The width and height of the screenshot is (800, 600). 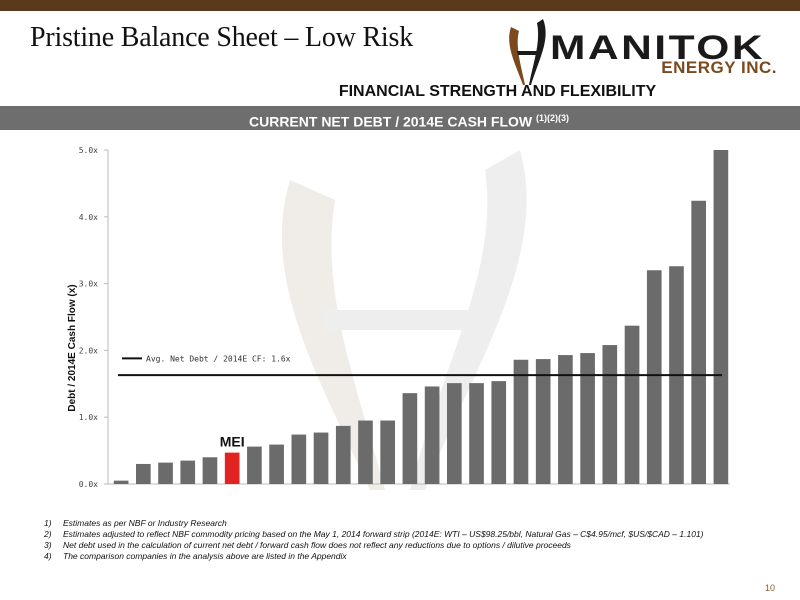 What do you see at coordinates (88, 284) in the screenshot?
I see `y-tick-label: 3.0x` at bounding box center [88, 284].